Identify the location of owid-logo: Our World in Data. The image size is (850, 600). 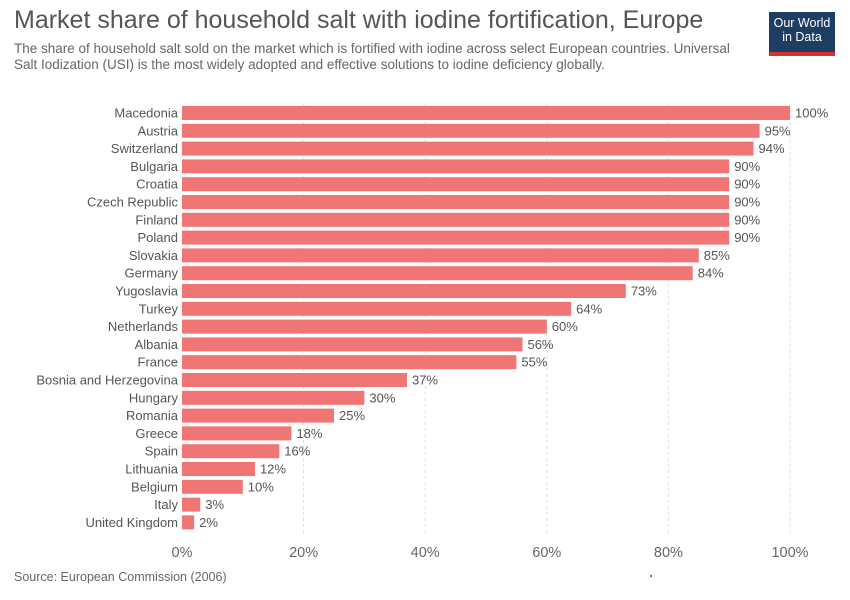
(802, 34).